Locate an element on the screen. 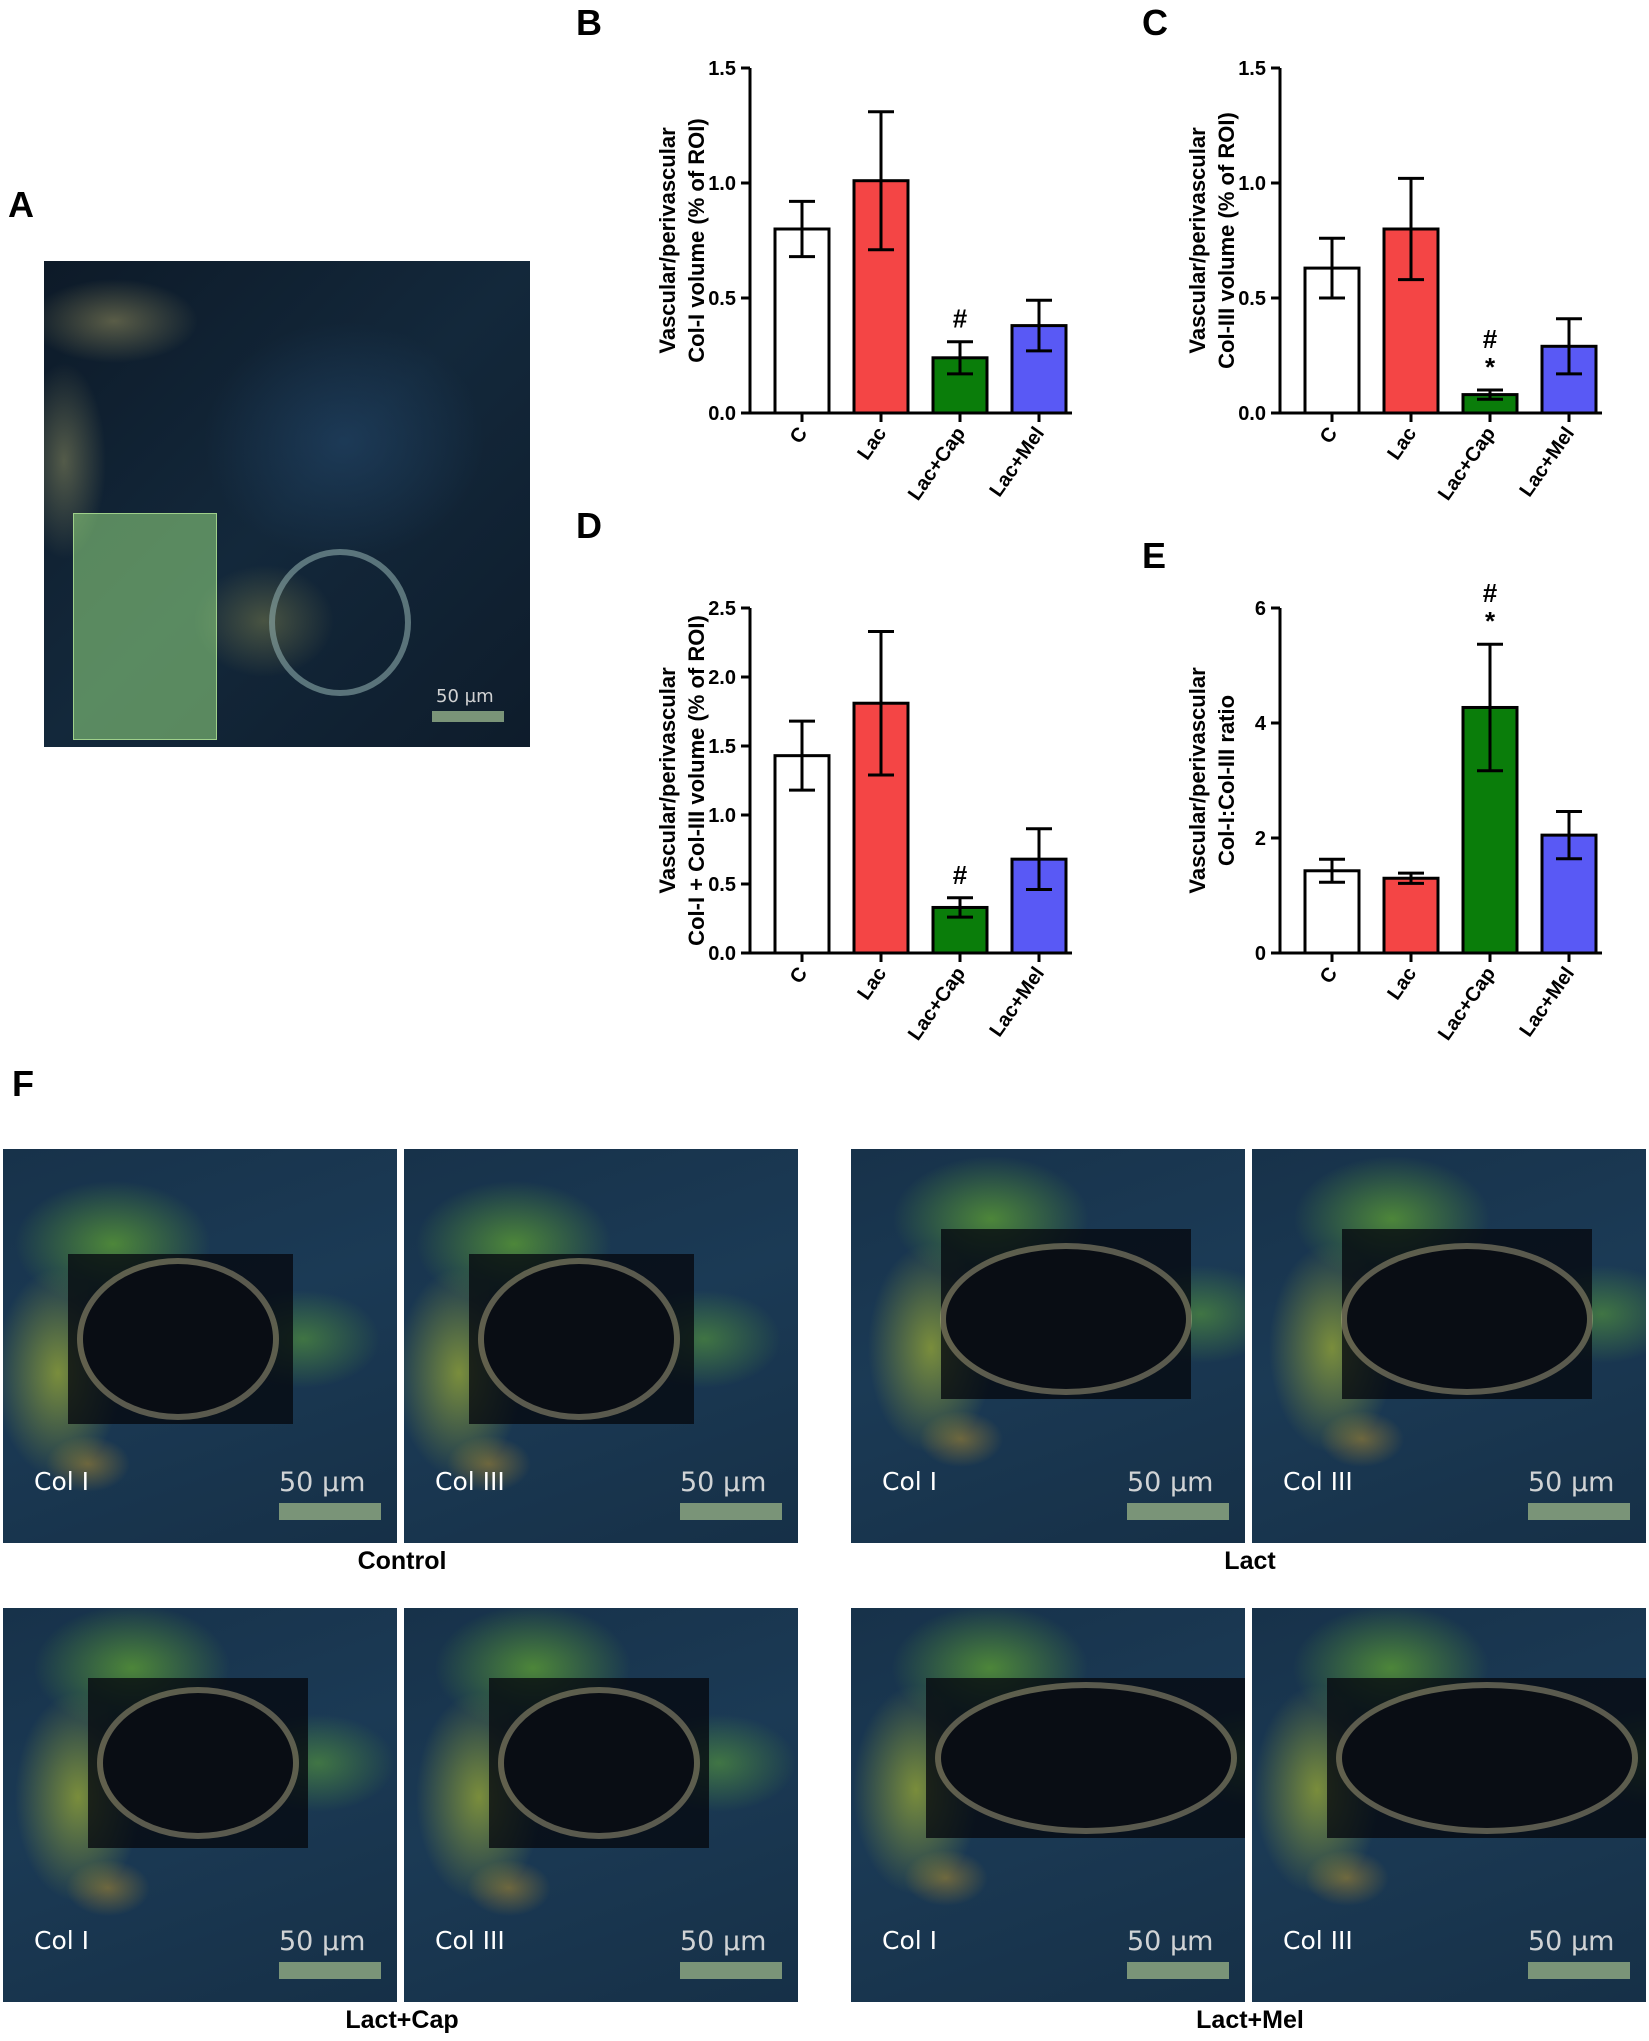  micrograph-lact-cap-col-iii: Col III 50 µm is located at coordinates (601, 1805).